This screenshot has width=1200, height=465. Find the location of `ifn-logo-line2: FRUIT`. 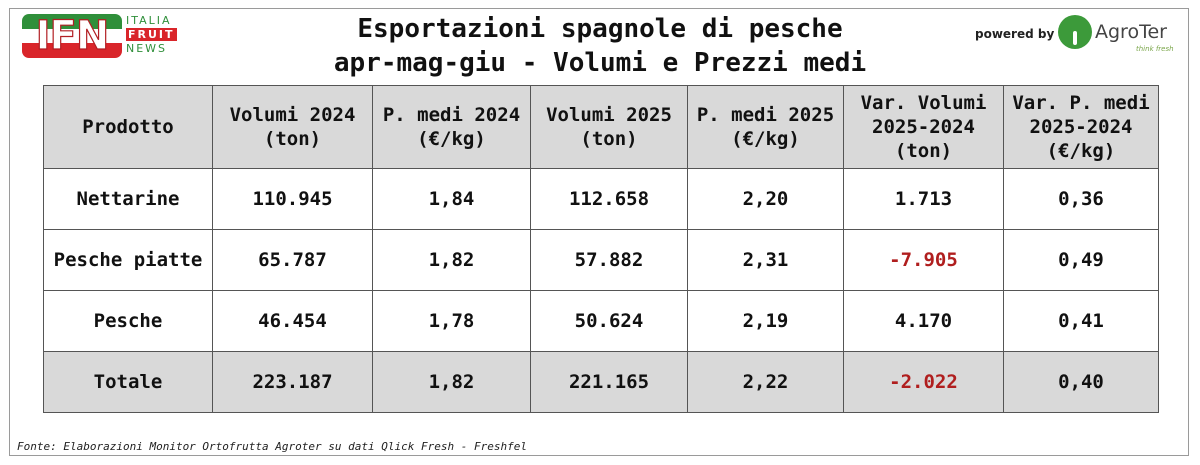

ifn-logo-line2: FRUIT is located at coordinates (151, 34).